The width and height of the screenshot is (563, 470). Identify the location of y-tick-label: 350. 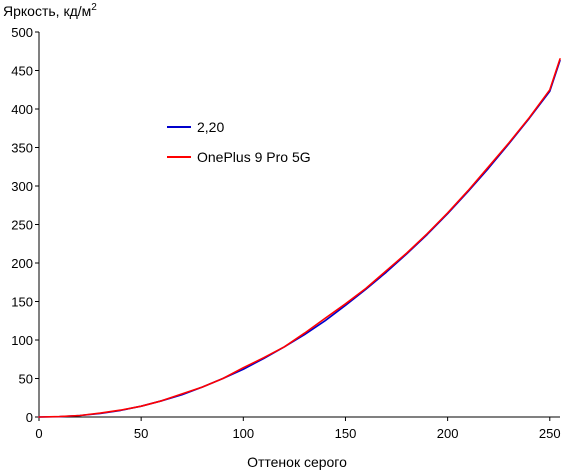
(22, 148).